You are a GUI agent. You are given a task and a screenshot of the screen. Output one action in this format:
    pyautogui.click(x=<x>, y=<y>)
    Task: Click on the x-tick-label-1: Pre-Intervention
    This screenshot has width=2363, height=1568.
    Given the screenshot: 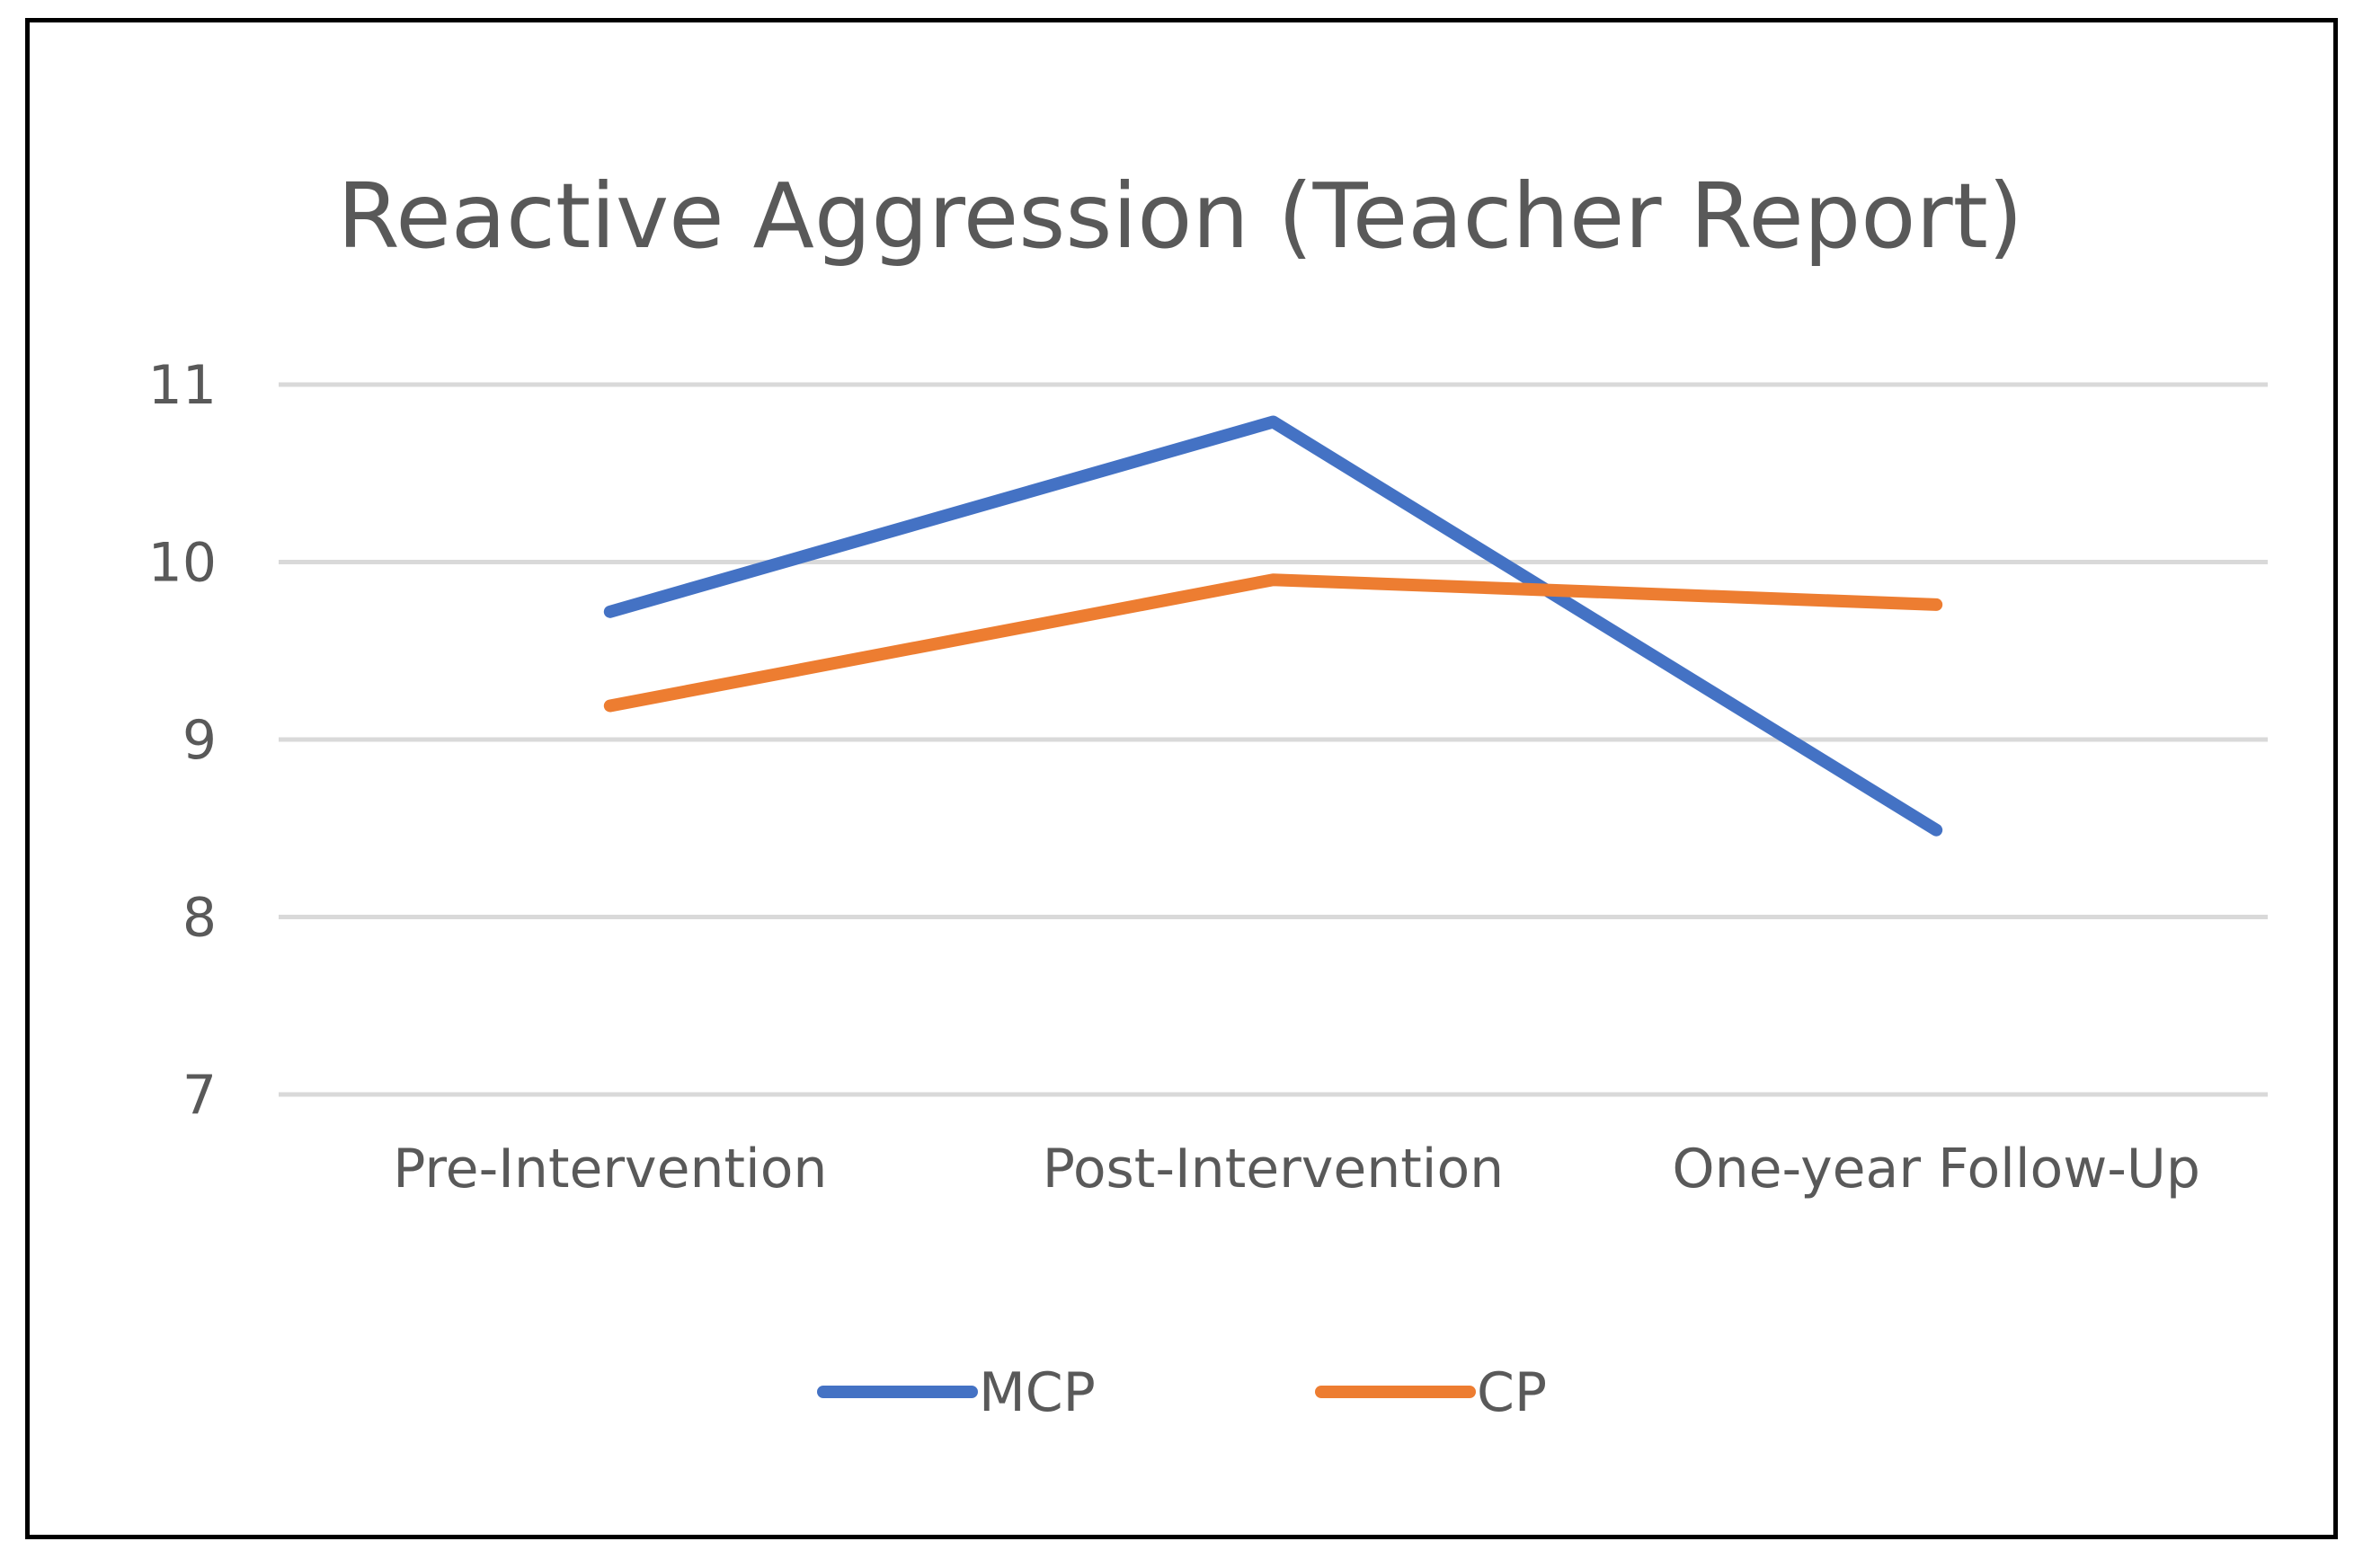 What is the action you would take?
    pyautogui.click(x=610, y=1169)
    